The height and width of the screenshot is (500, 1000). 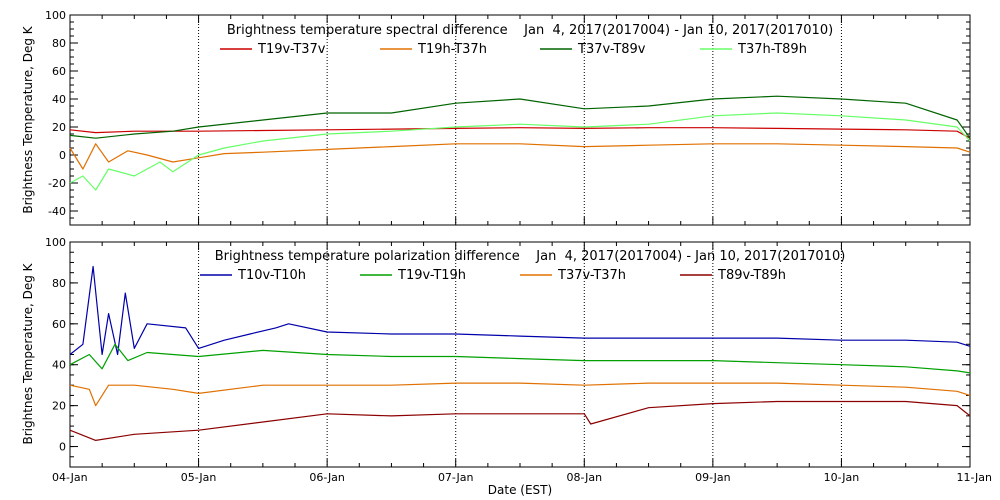 I want to click on bottom-y-tick-label: 40, so click(x=59, y=365).